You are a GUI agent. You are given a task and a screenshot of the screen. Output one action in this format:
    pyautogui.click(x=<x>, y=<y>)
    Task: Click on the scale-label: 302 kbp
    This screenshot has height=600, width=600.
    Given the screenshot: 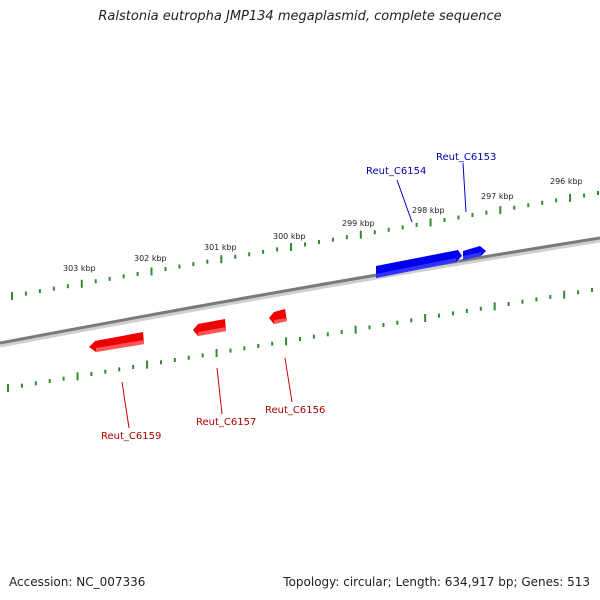 What is the action you would take?
    pyautogui.click(x=150, y=258)
    